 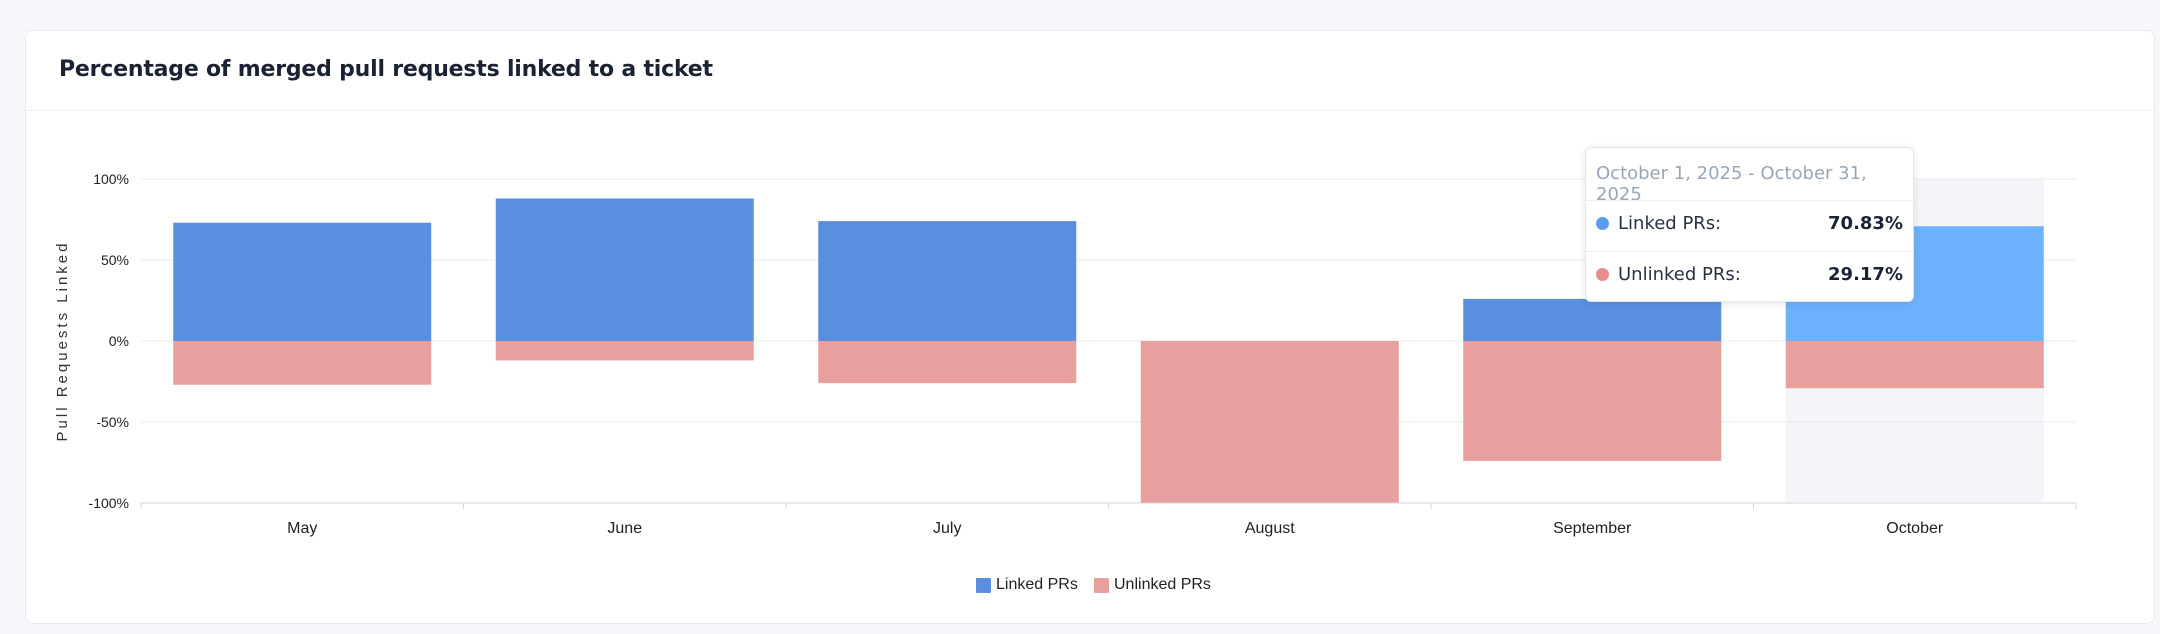 What do you see at coordinates (1592, 319) in the screenshot?
I see `bar-linked-september` at bounding box center [1592, 319].